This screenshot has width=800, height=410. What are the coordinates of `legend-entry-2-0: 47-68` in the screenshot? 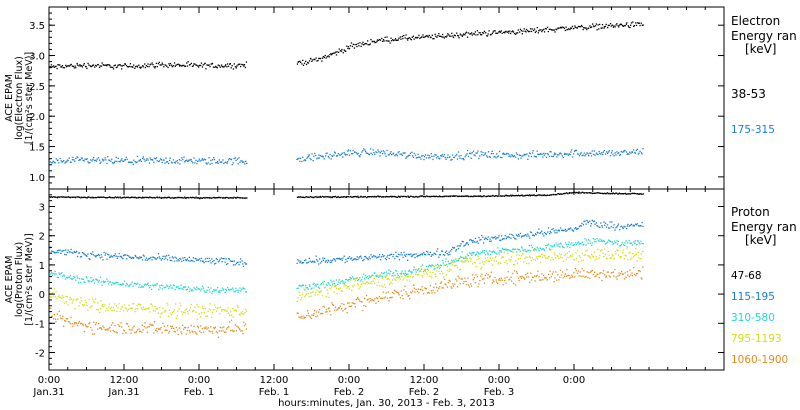 It's located at (746, 276).